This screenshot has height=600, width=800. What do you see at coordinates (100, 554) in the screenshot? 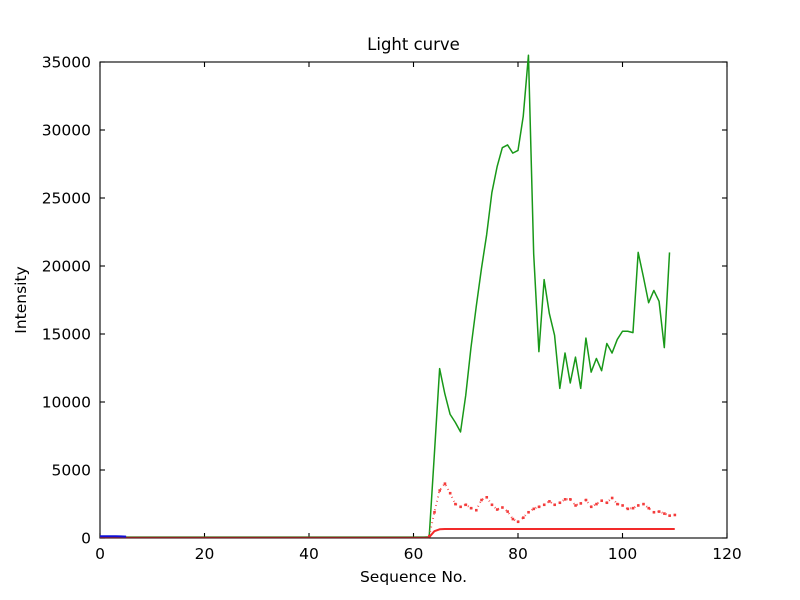
I see `x-tick-label: 0` at bounding box center [100, 554].